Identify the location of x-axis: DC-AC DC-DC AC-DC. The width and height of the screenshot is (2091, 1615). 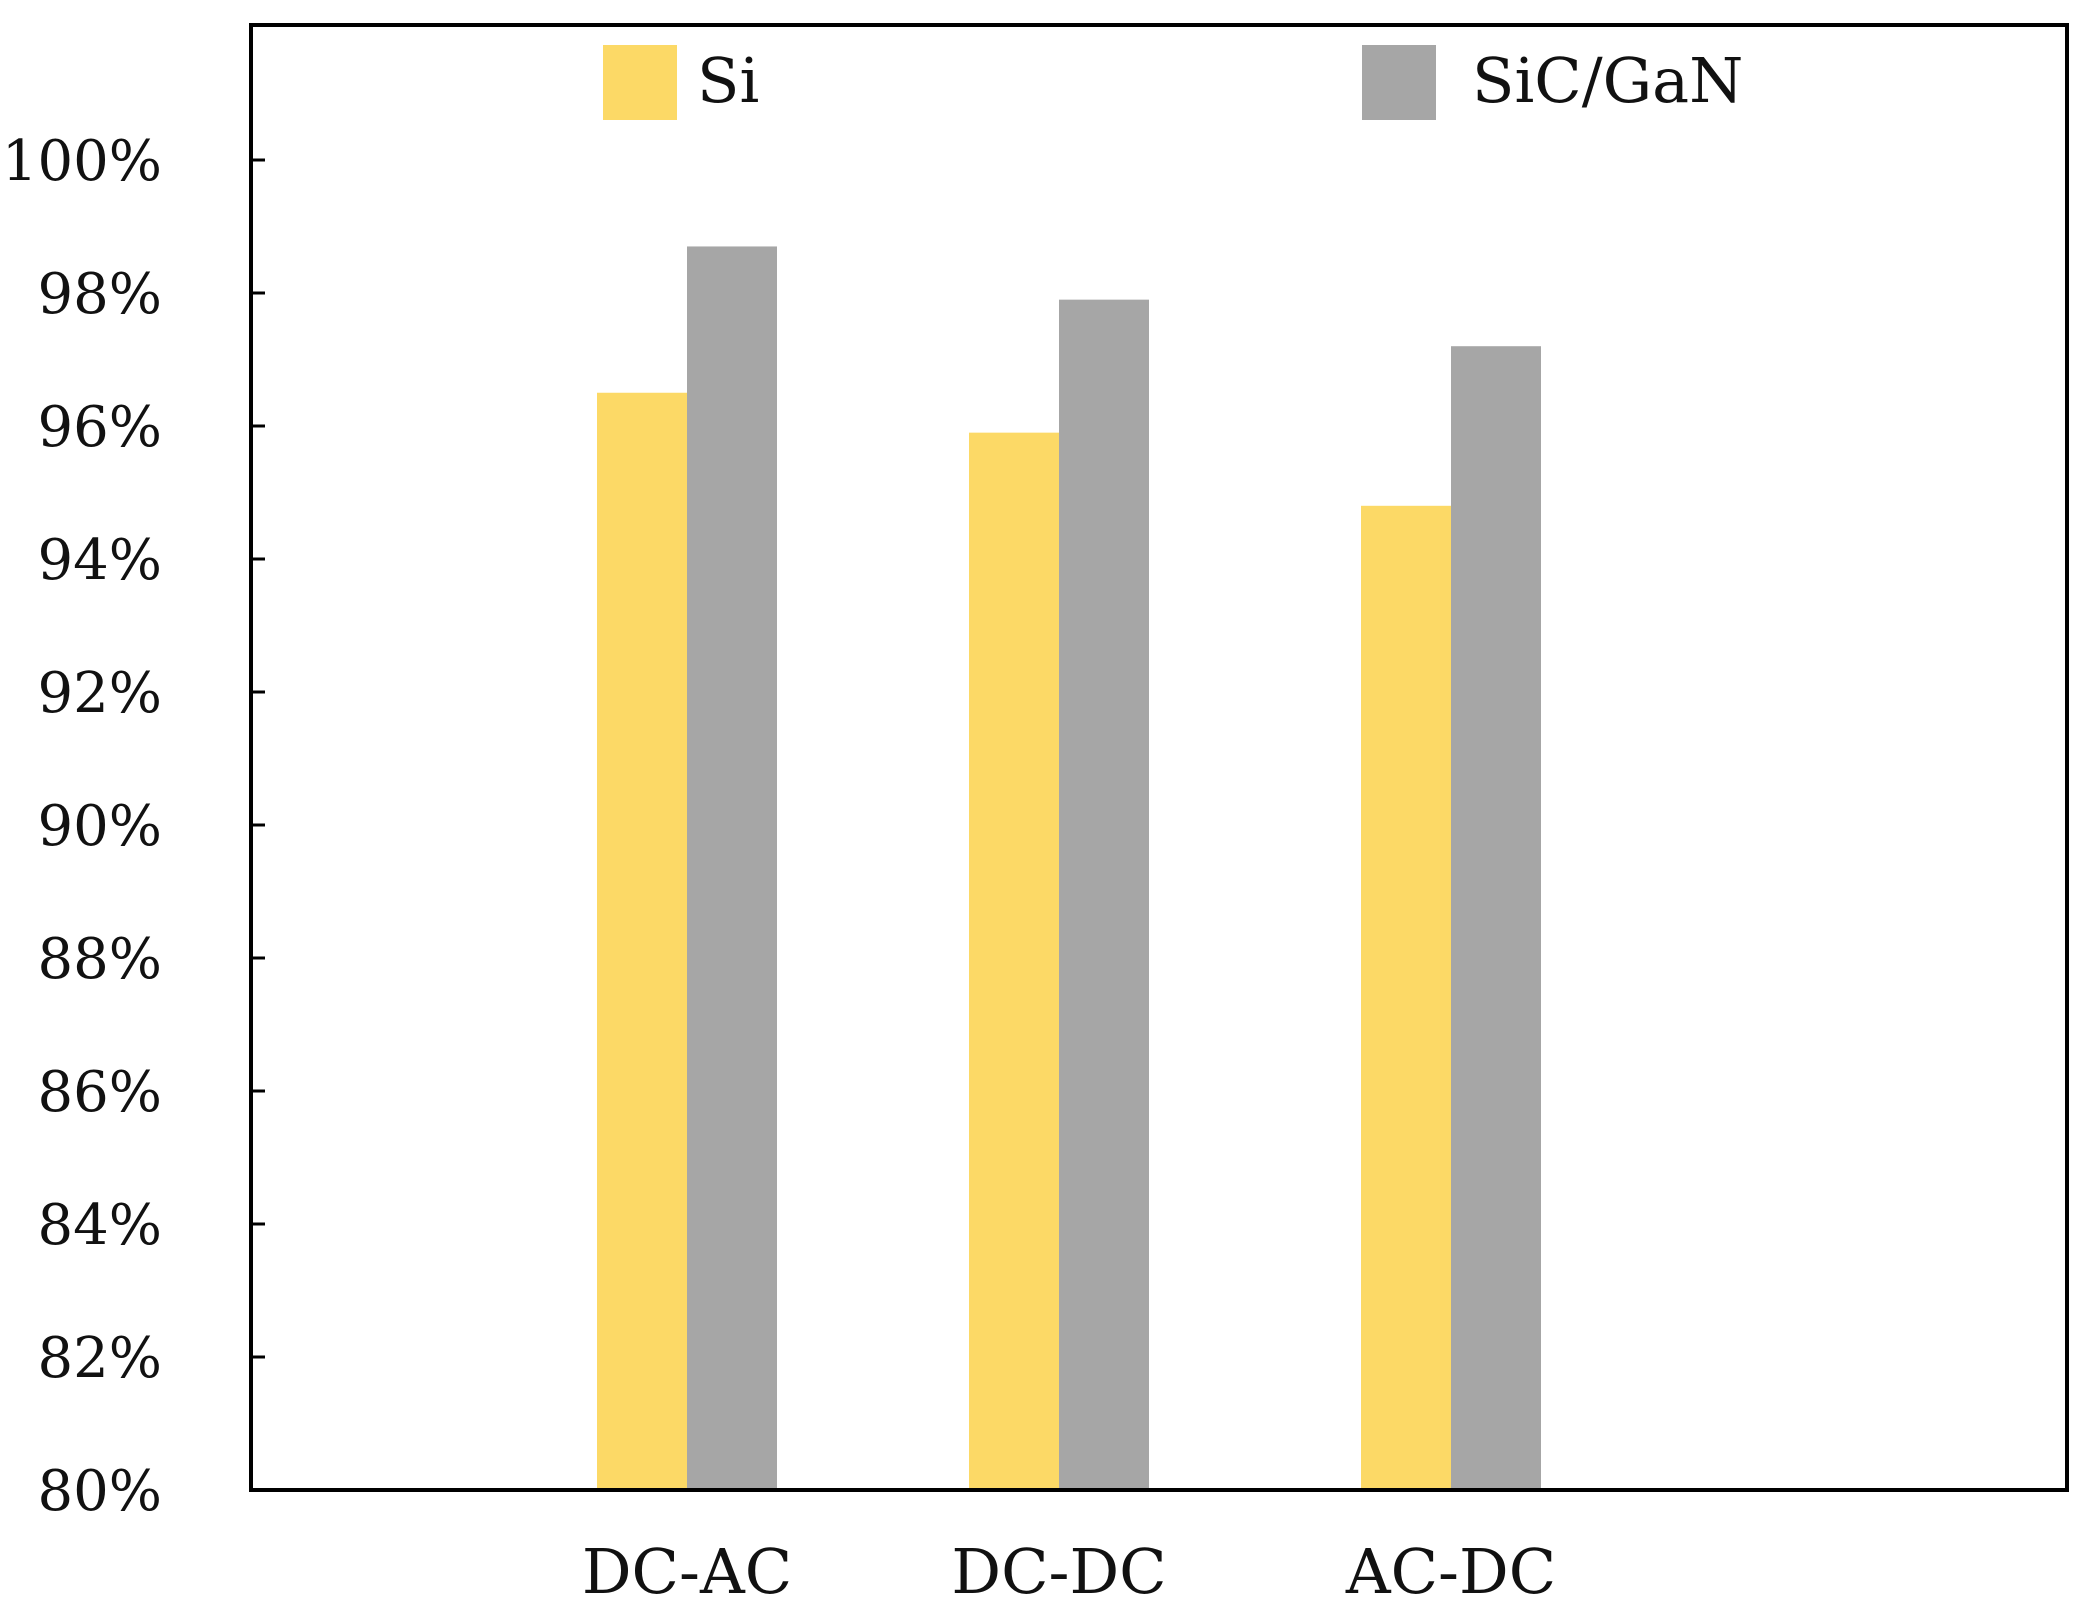
(1069, 1571).